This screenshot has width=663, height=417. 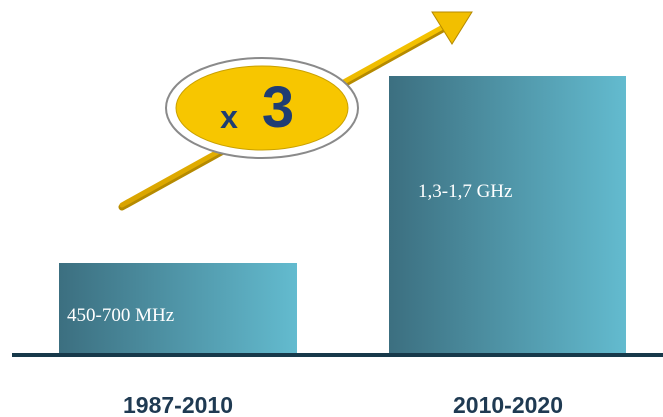 I want to click on category-label: 1987-2010, so click(x=178, y=404).